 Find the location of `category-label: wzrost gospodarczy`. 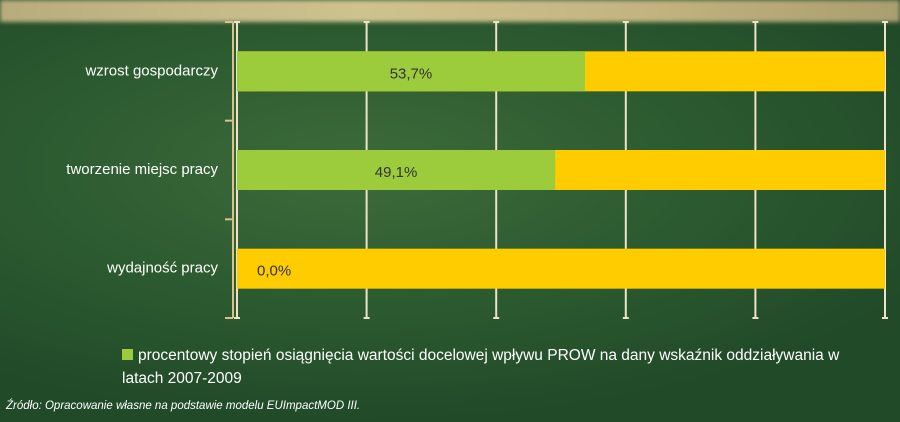

category-label: wzrost gospodarczy is located at coordinates (151, 70).